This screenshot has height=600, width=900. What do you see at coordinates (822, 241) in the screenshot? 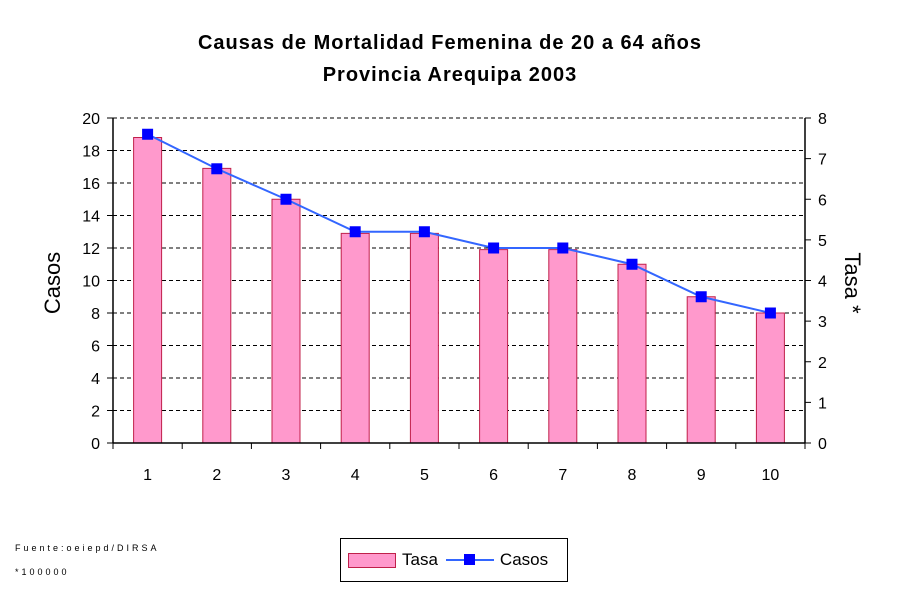
I see `y2-tick-label: 5` at bounding box center [822, 241].